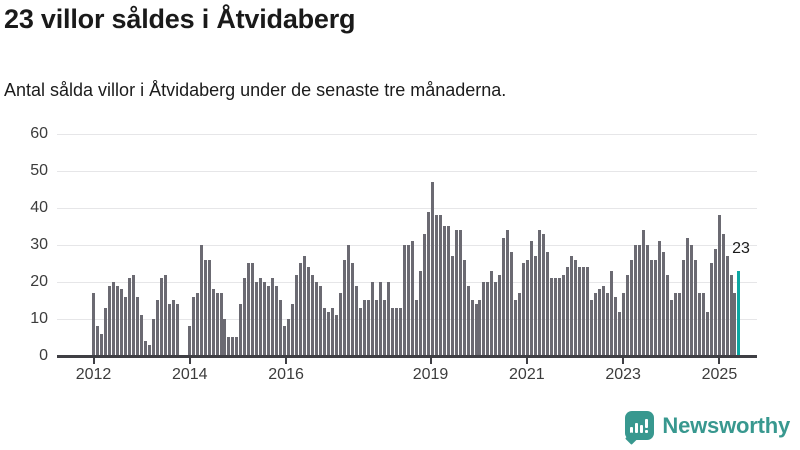 The image size is (800, 450). What do you see at coordinates (180, 19) in the screenshot?
I see `page-title: 23 villor såldes i Åtvidaberg` at bounding box center [180, 19].